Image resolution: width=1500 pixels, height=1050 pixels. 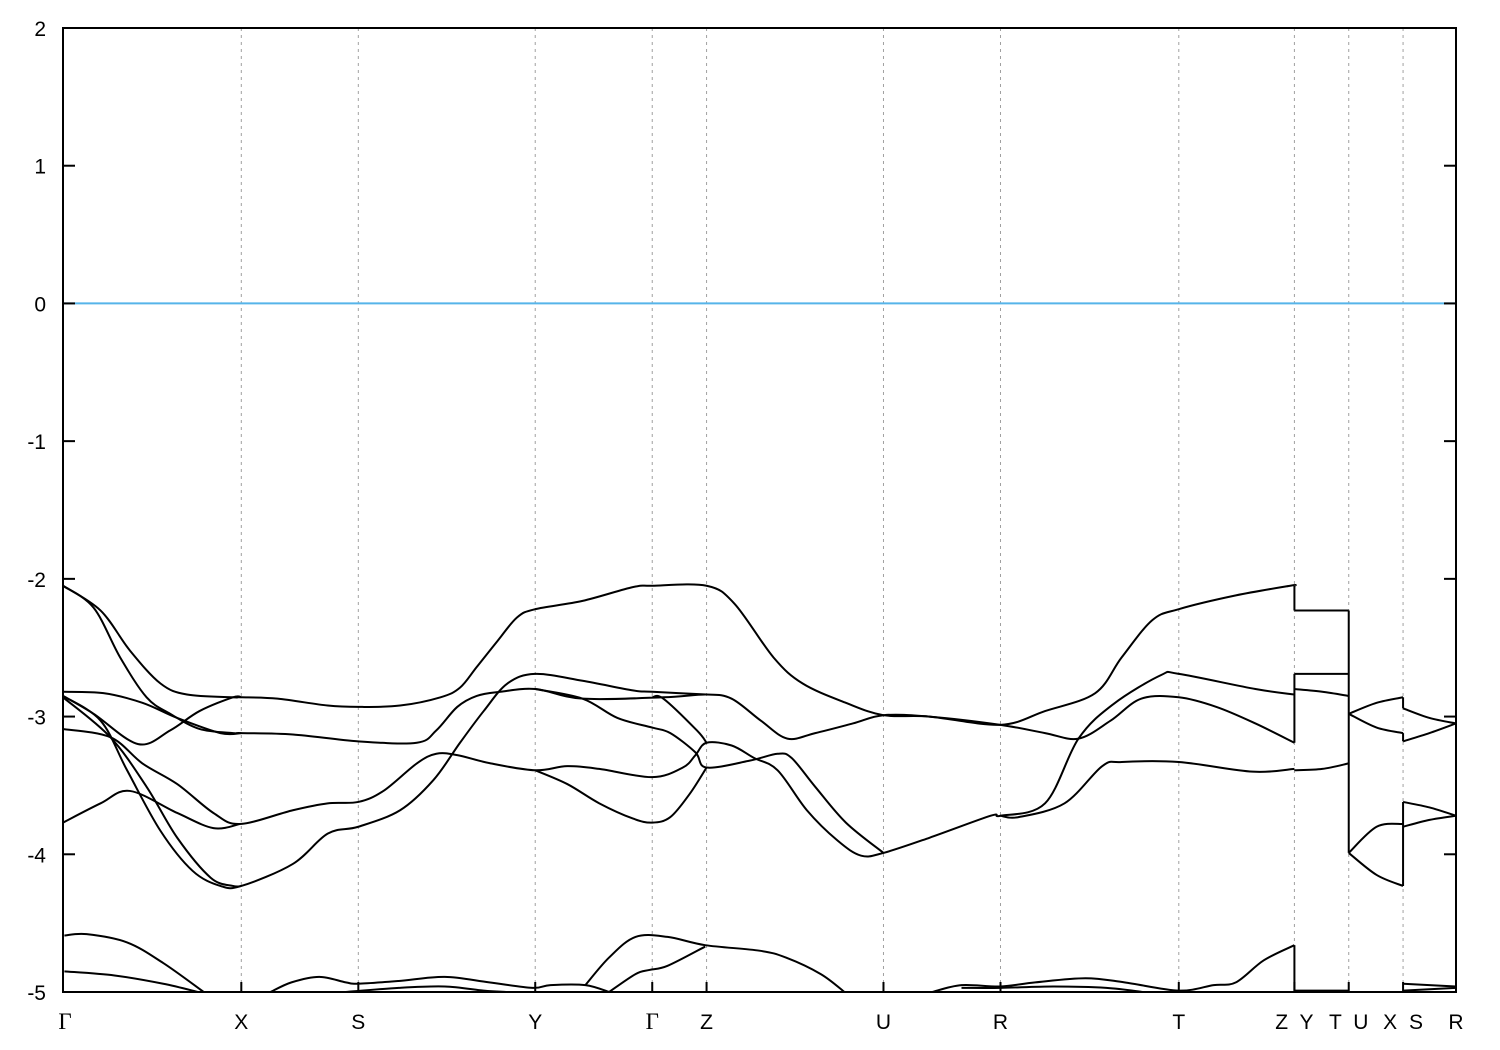 What do you see at coordinates (36, 580) in the screenshot?
I see `y-tick-label: -2` at bounding box center [36, 580].